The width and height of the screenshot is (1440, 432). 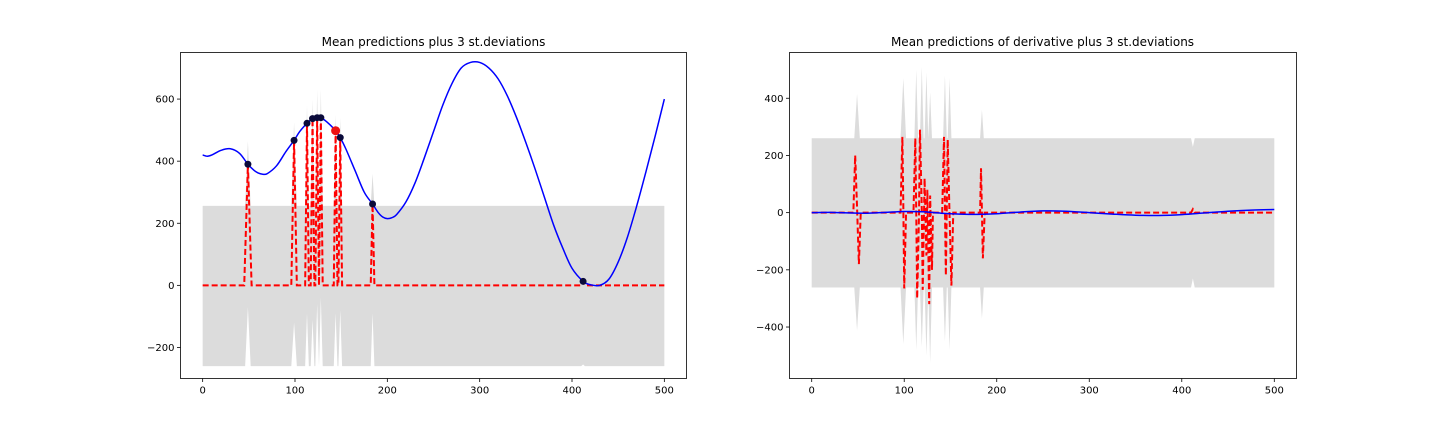 What do you see at coordinates (769, 328) in the screenshot?
I see `y-tick-label: −400` at bounding box center [769, 328].